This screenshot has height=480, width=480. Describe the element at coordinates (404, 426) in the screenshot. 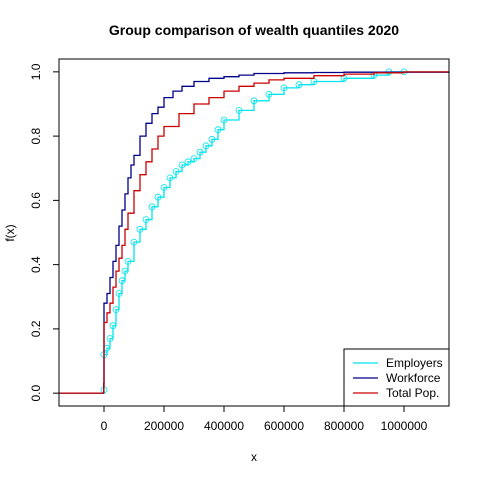

I see `x-tick-label: 1000000` at that location.